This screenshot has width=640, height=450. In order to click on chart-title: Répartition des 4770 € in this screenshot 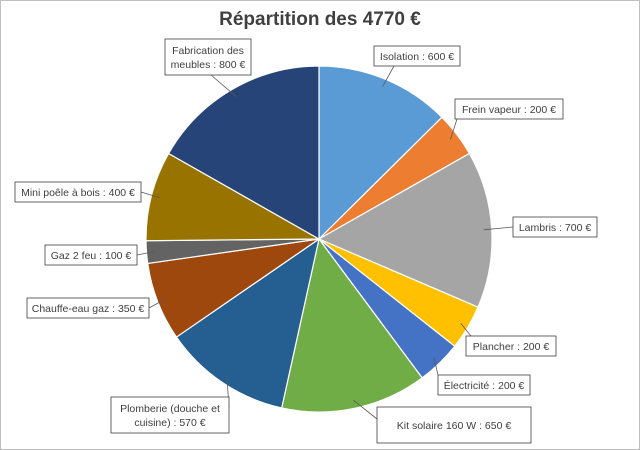, I will do `click(320, 19)`.